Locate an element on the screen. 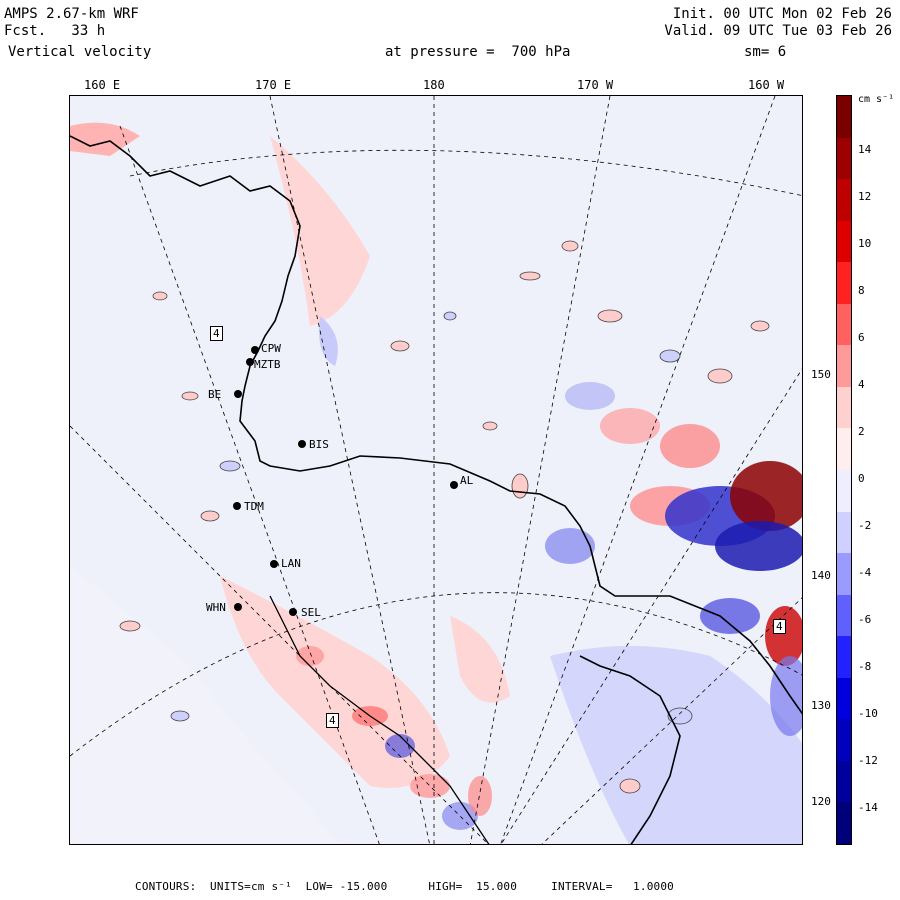 The width and height of the screenshot is (900, 900). station-whn: WHN is located at coordinates (216, 607).